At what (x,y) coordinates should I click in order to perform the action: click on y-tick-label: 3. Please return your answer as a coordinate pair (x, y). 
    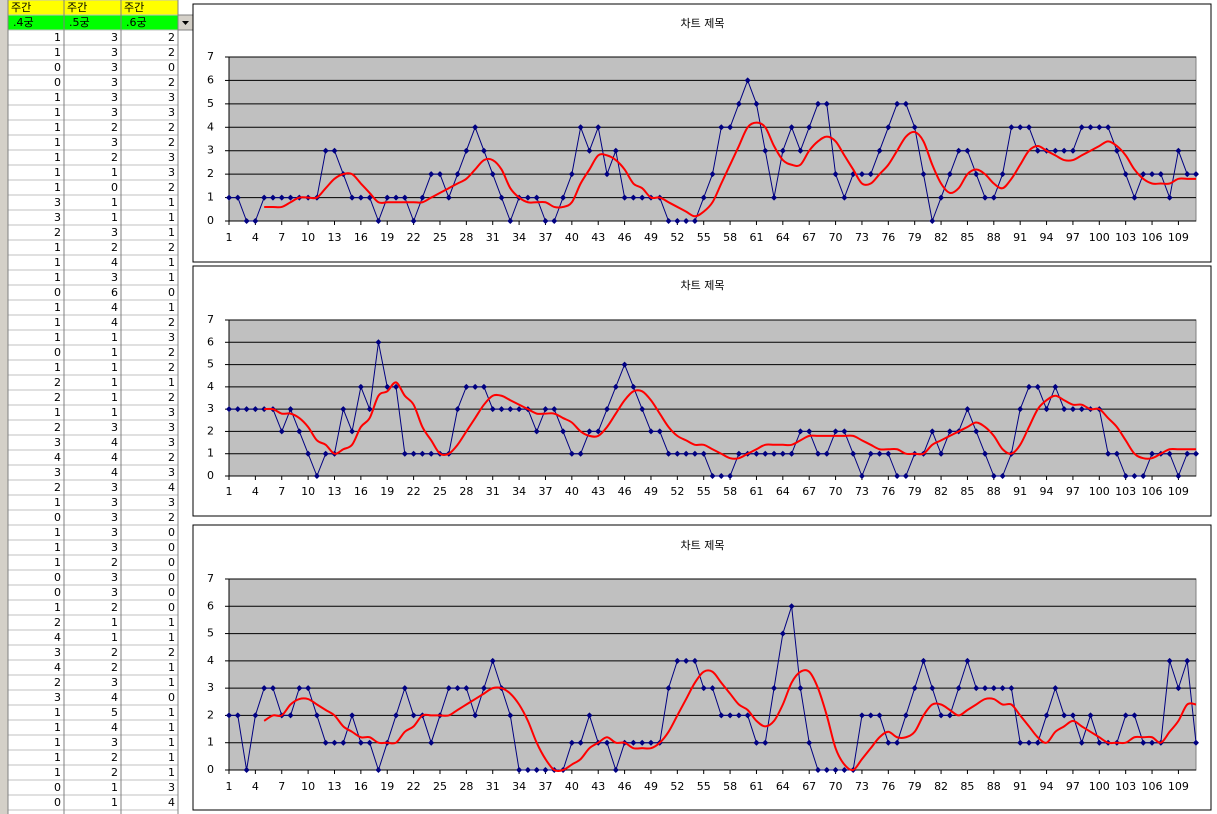
    Looking at the image, I should click on (210, 408).